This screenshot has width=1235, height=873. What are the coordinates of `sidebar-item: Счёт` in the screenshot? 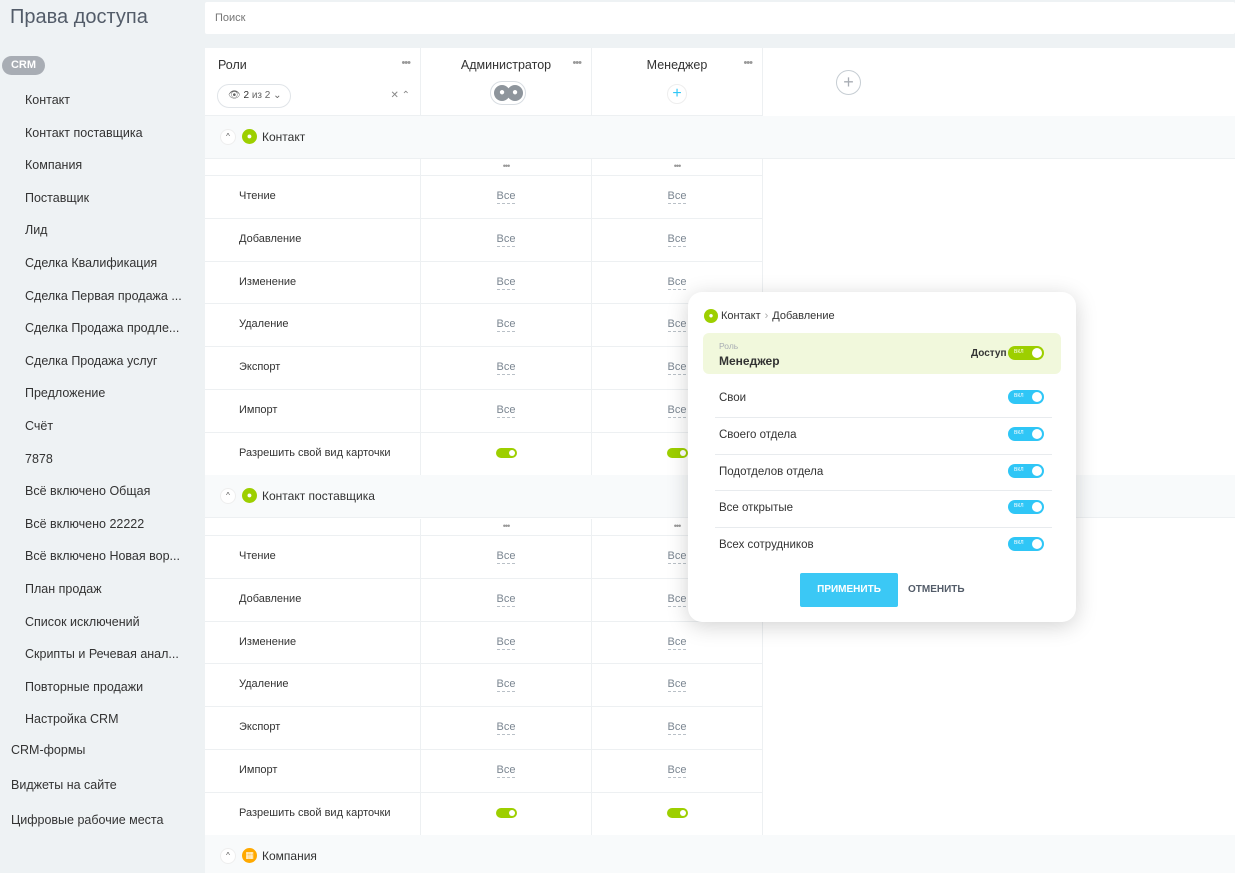 It's located at (39, 425).